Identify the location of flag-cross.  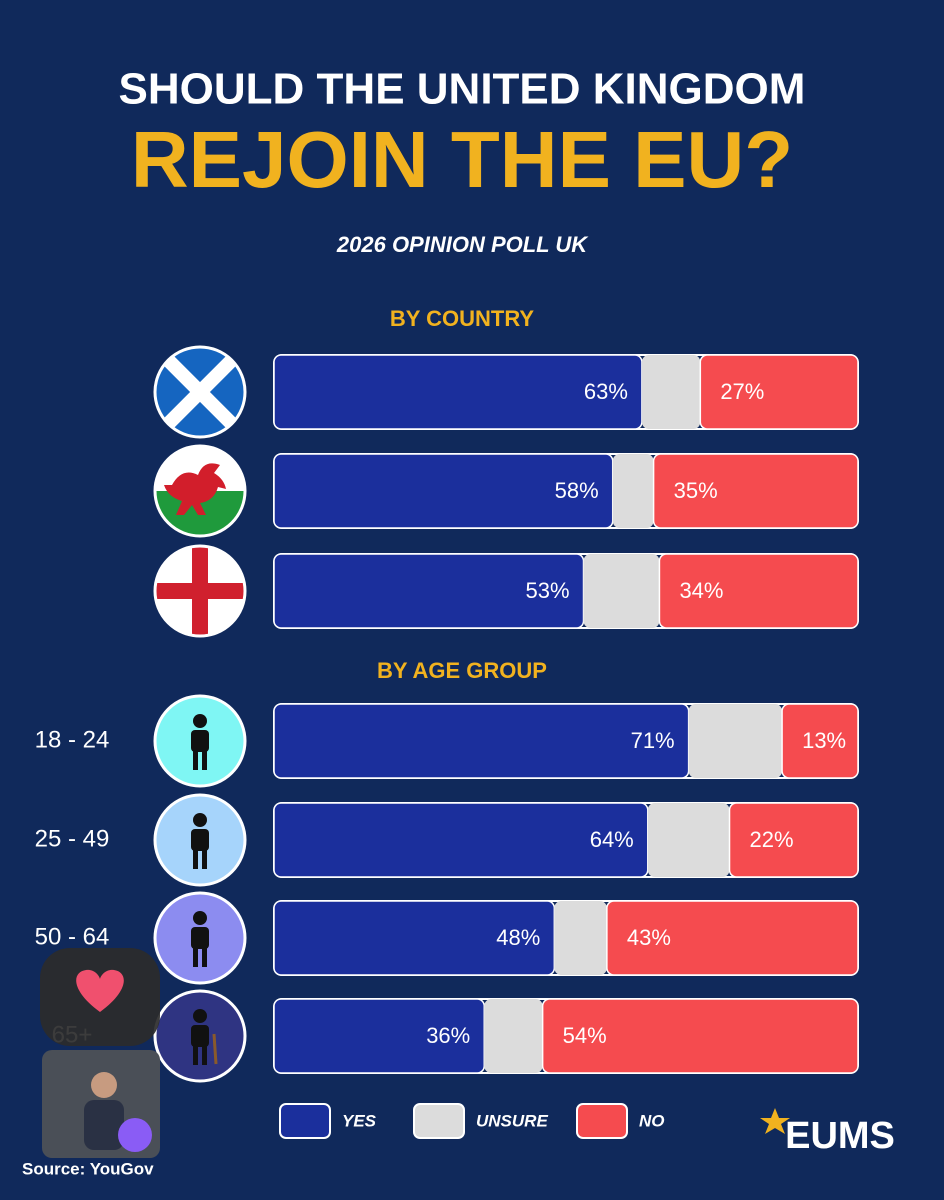
(200, 591).